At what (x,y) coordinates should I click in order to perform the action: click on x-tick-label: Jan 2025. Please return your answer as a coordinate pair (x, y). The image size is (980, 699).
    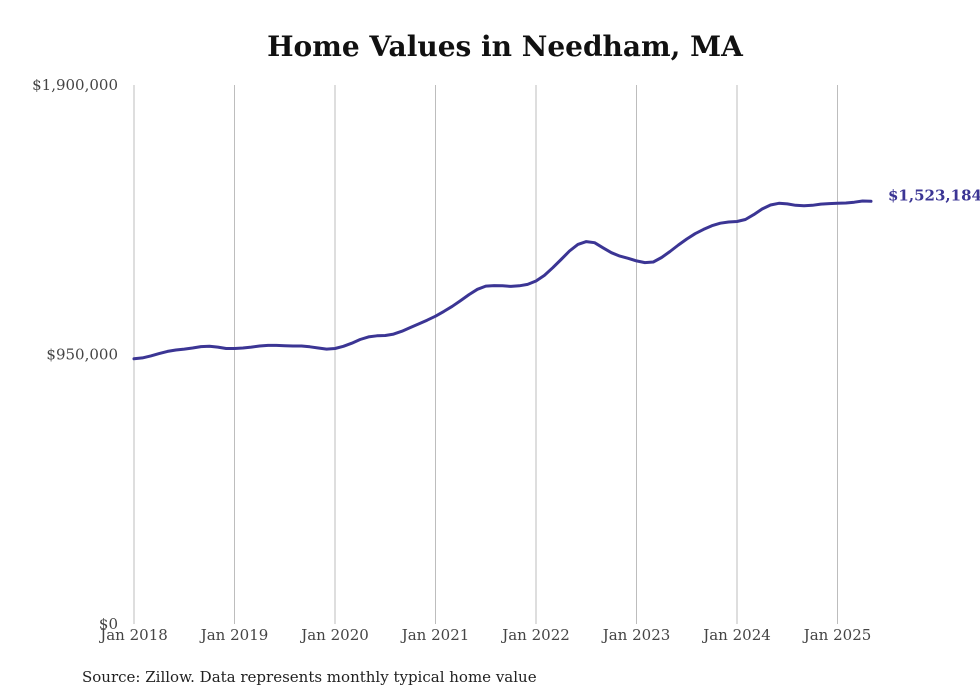
    Looking at the image, I should click on (837, 635).